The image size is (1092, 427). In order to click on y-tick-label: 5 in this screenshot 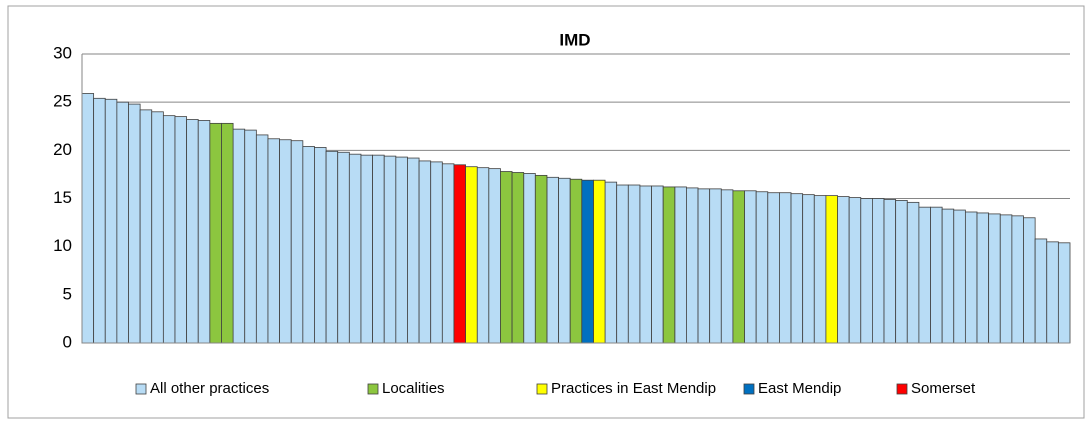, I will do `click(67, 293)`.